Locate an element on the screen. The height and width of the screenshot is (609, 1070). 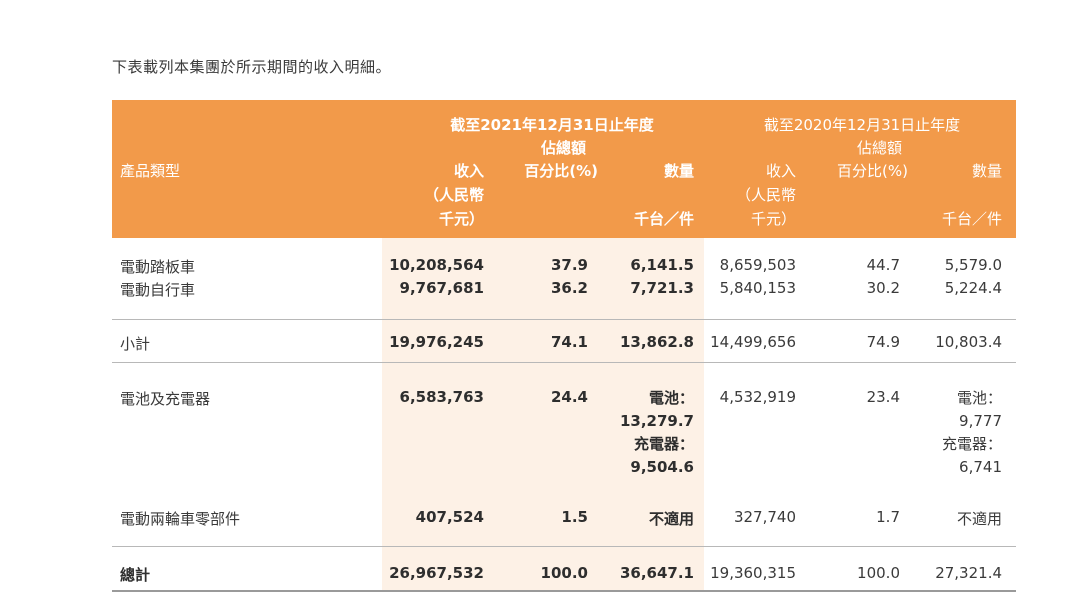
battery-qty-2021: 13,279.7 is located at coordinates (656, 421).